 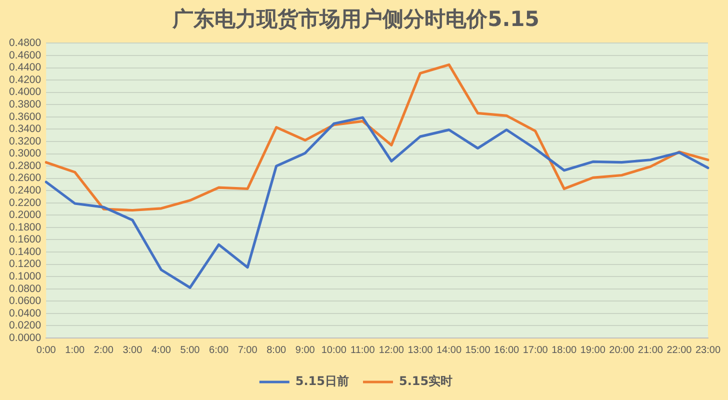 I want to click on x-tick-label: 13:00, so click(x=421, y=350).